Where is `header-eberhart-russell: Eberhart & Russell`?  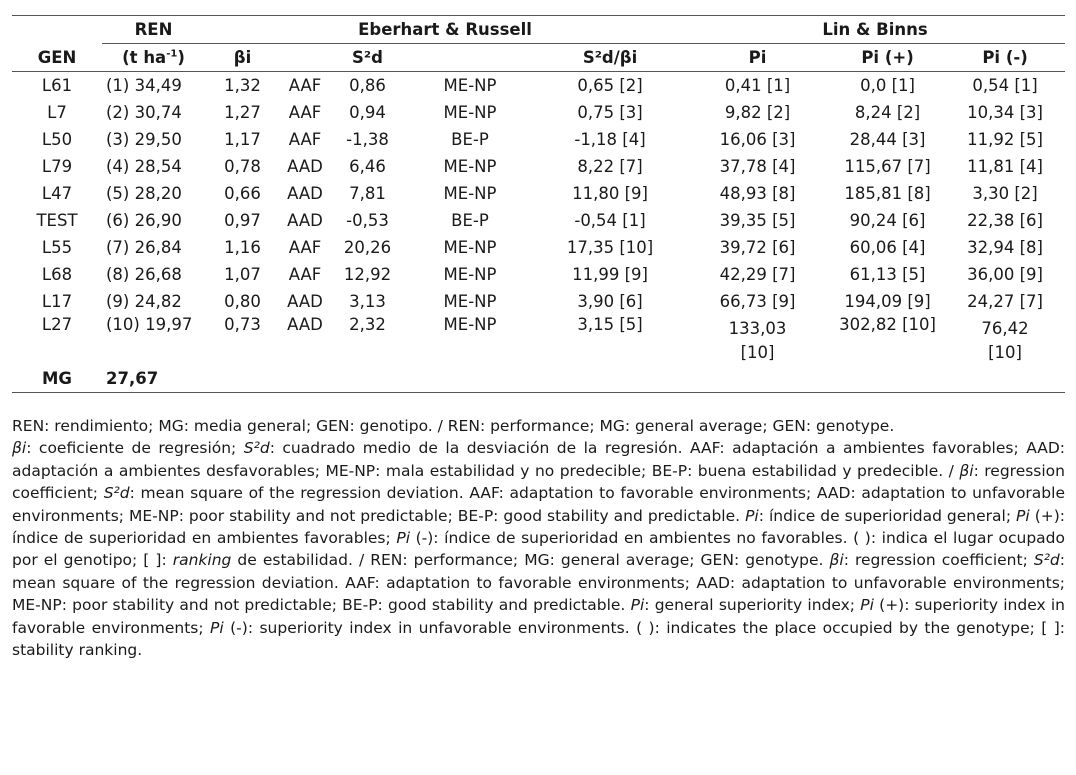 header-eberhart-russell: Eberhart & Russell is located at coordinates (445, 29).